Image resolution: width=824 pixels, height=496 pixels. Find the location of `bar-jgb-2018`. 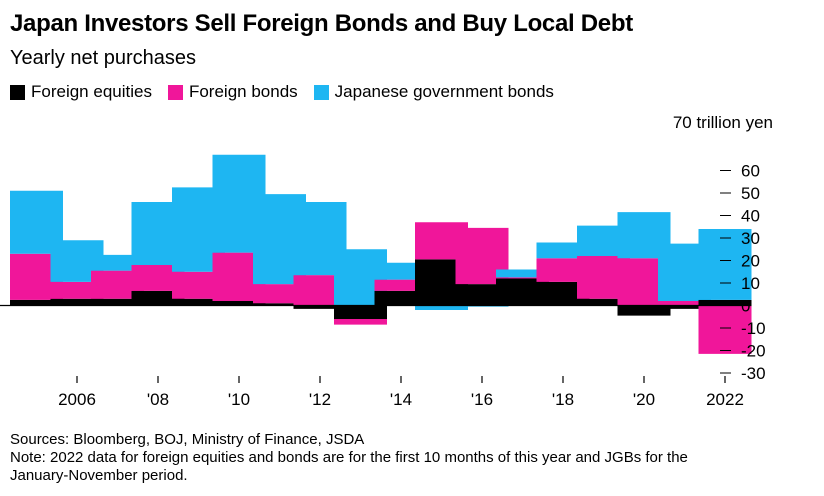

bar-jgb-2018 is located at coordinates (563, 250).